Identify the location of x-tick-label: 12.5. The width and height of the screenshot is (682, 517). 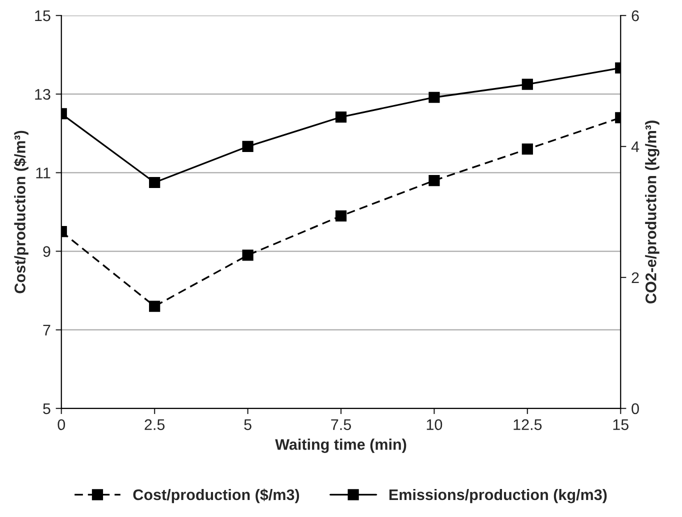
(528, 424).